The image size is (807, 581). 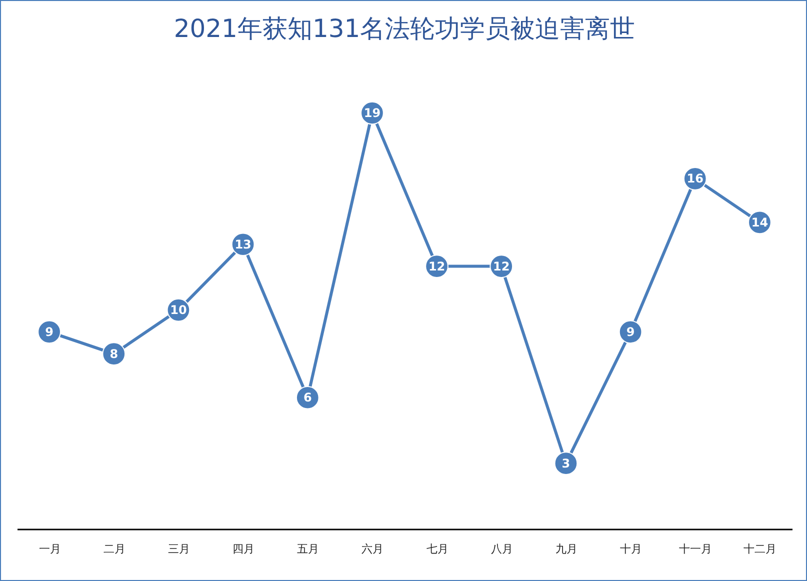 What do you see at coordinates (566, 549) in the screenshot?
I see `x-tick-label: 九月` at bounding box center [566, 549].